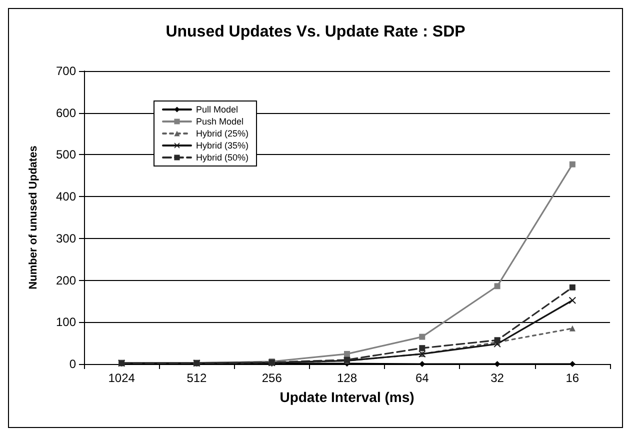 The height and width of the screenshot is (436, 631). I want to click on x-tick-label: 256, so click(272, 378).